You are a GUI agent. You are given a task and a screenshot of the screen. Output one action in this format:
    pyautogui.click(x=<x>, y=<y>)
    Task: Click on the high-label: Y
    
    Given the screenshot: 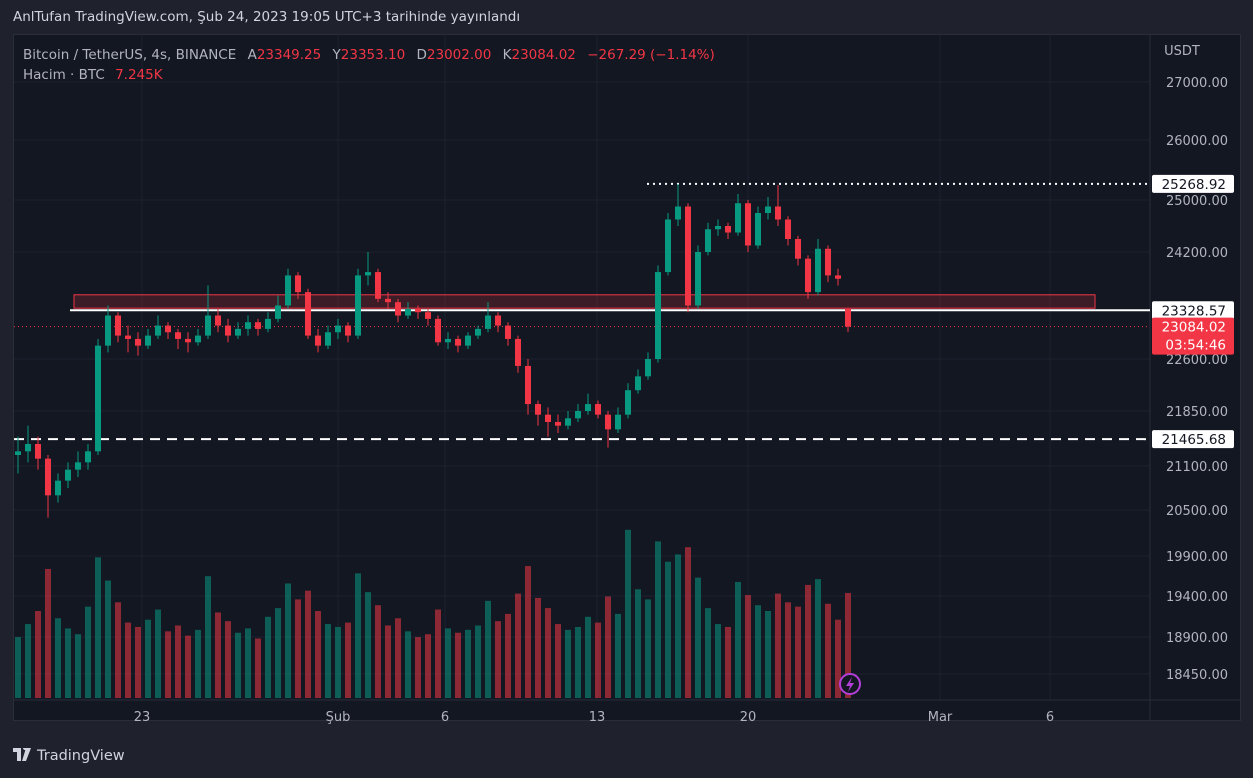 What is the action you would take?
    pyautogui.click(x=336, y=55)
    